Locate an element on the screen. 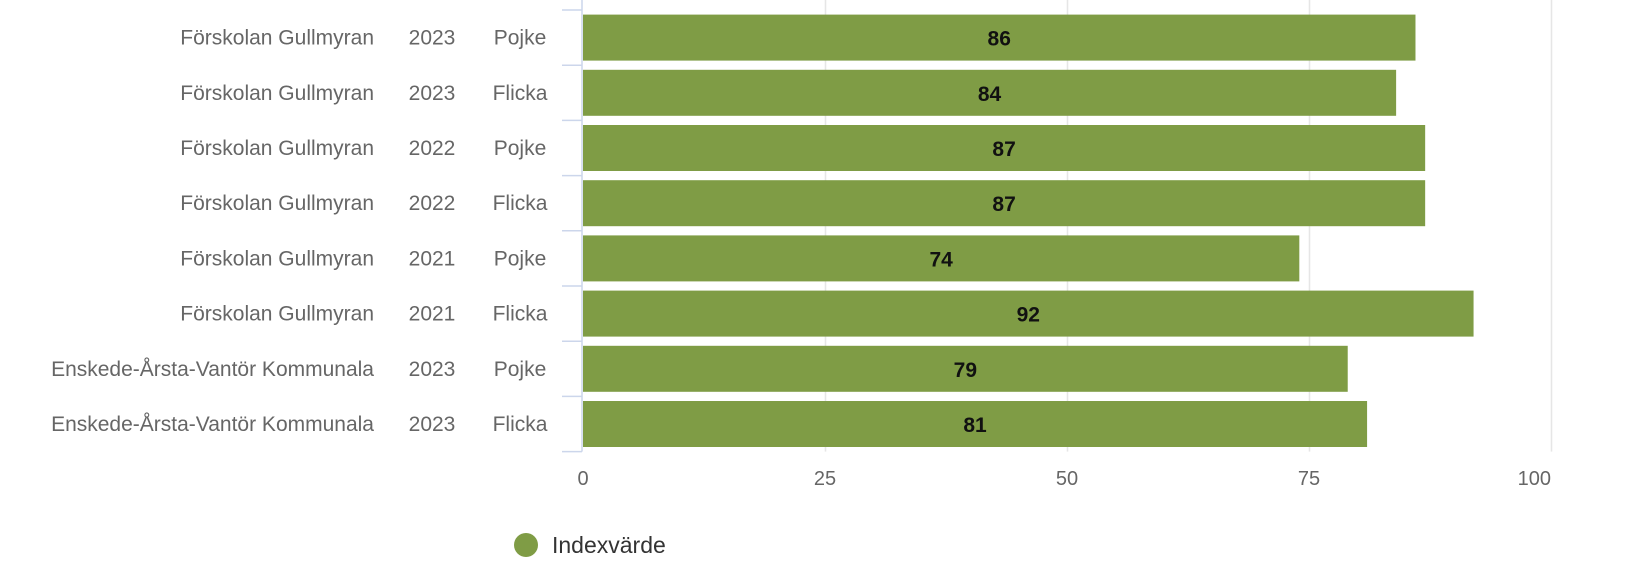  legend-marker is located at coordinates (526, 545).